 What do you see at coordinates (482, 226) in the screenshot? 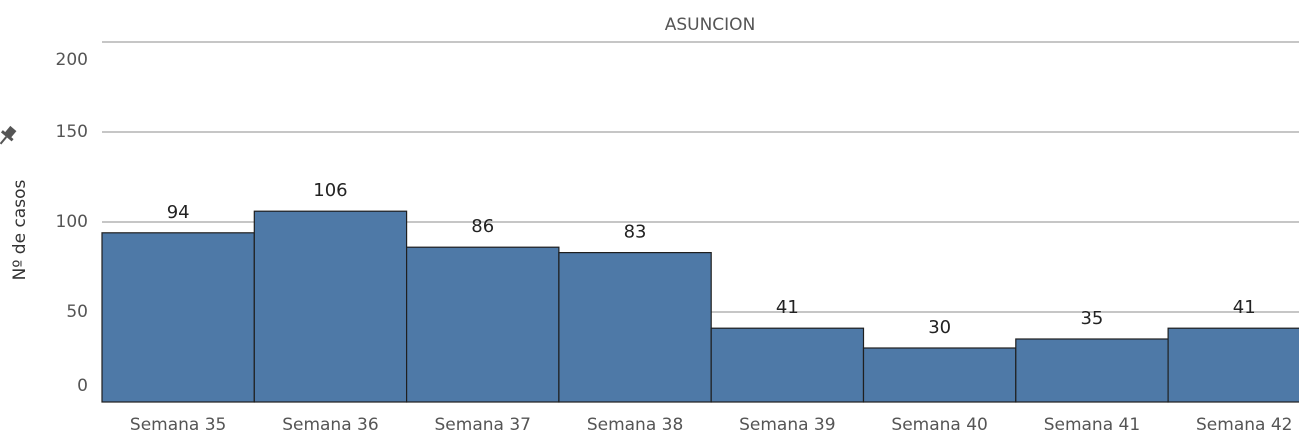
I see `data-label: 86` at bounding box center [482, 226].